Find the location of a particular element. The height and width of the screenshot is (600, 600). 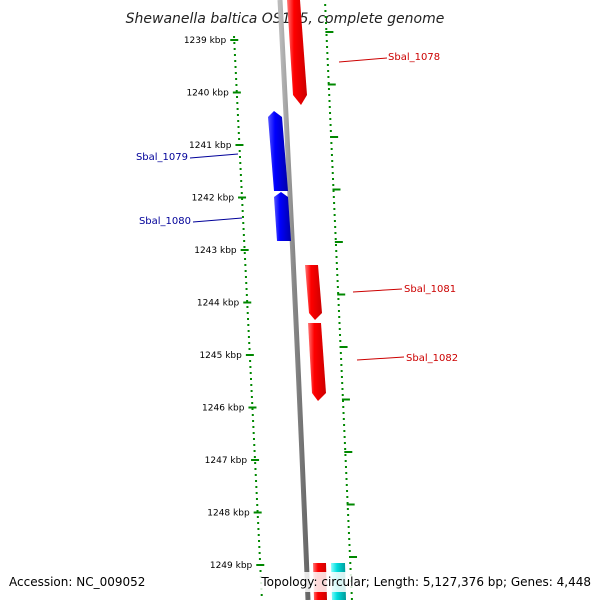

kbp-label: 1243 kbp is located at coordinates (215, 251).